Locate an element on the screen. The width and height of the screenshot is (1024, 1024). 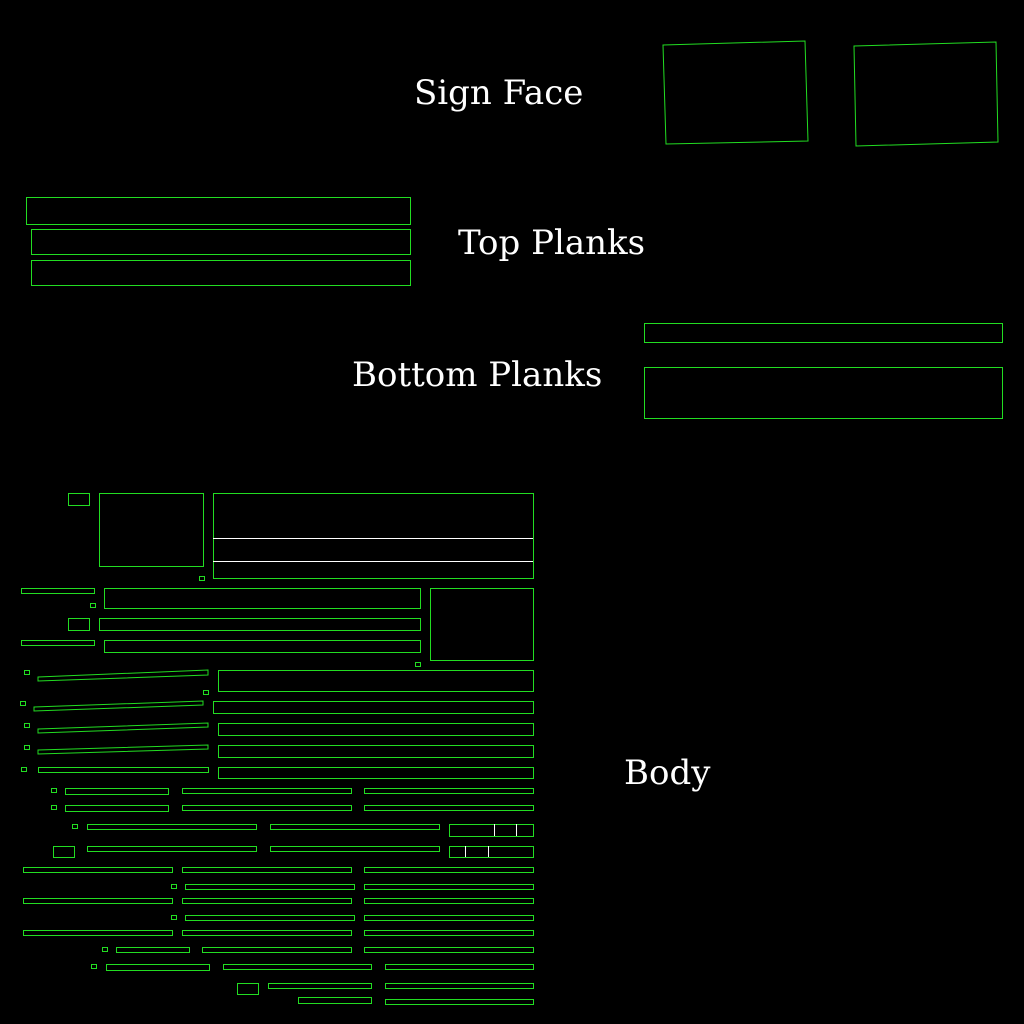
bottom-planks-label: Bottom Planks is located at coordinates (477, 375).